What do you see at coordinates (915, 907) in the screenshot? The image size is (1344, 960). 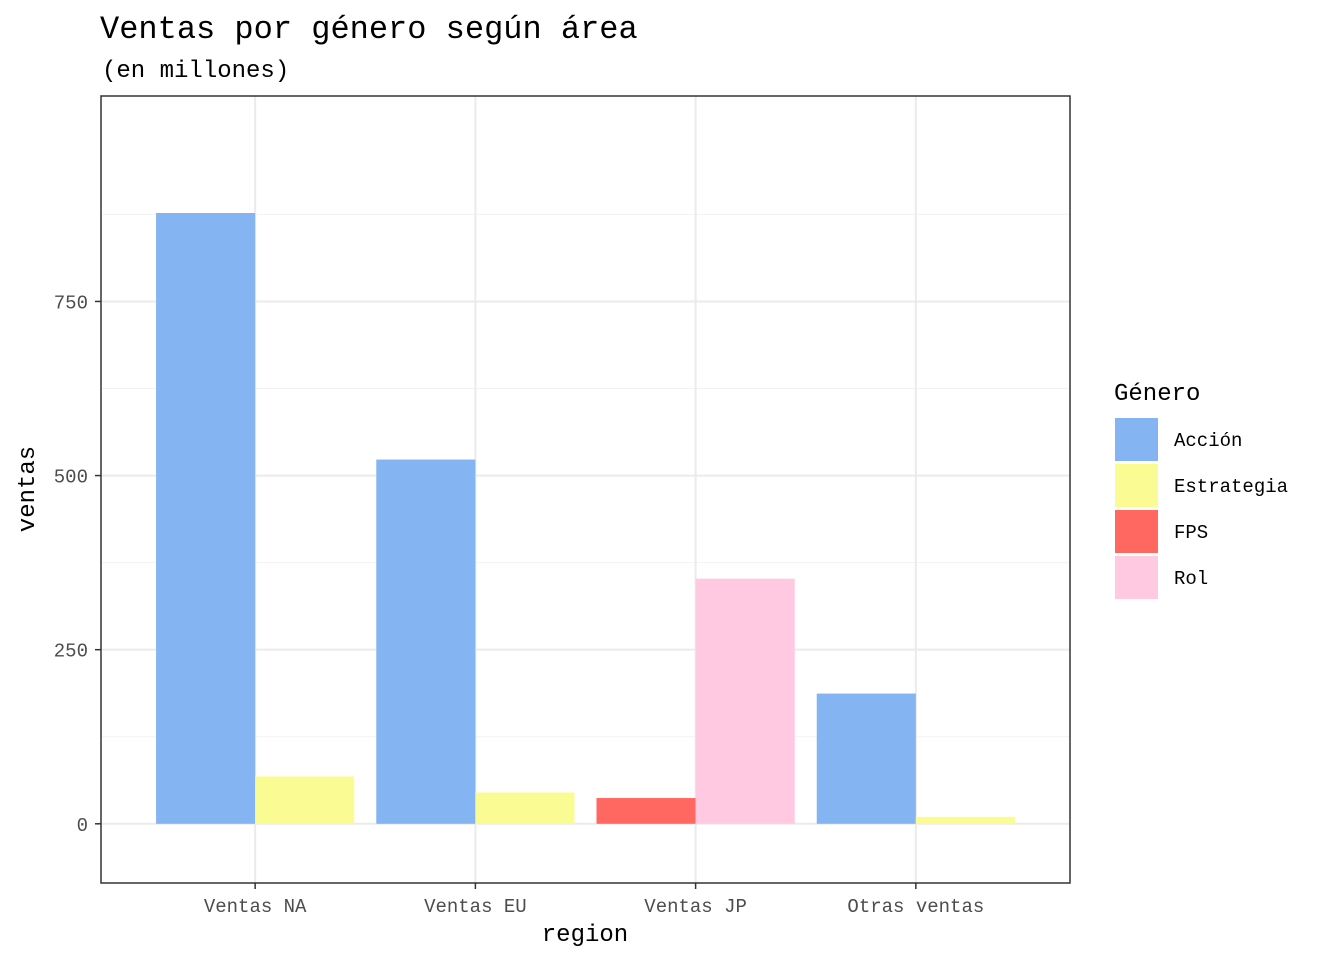 I see `x-tick-label: Otras ventas` at bounding box center [915, 907].